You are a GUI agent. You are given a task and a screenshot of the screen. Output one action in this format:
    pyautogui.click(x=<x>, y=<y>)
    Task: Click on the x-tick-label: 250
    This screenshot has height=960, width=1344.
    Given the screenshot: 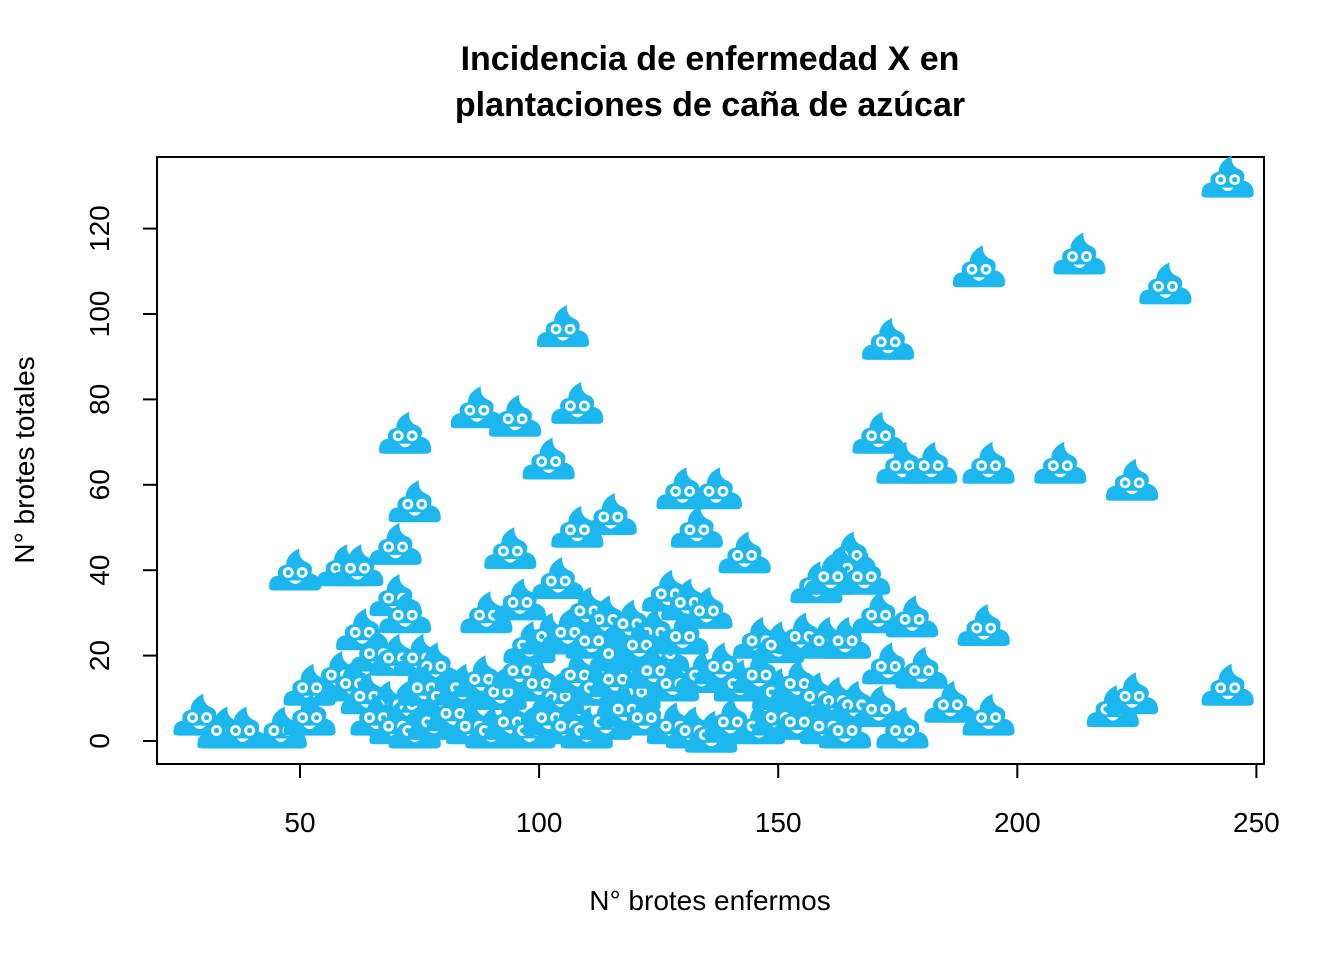 What is the action you would take?
    pyautogui.click(x=1256, y=822)
    